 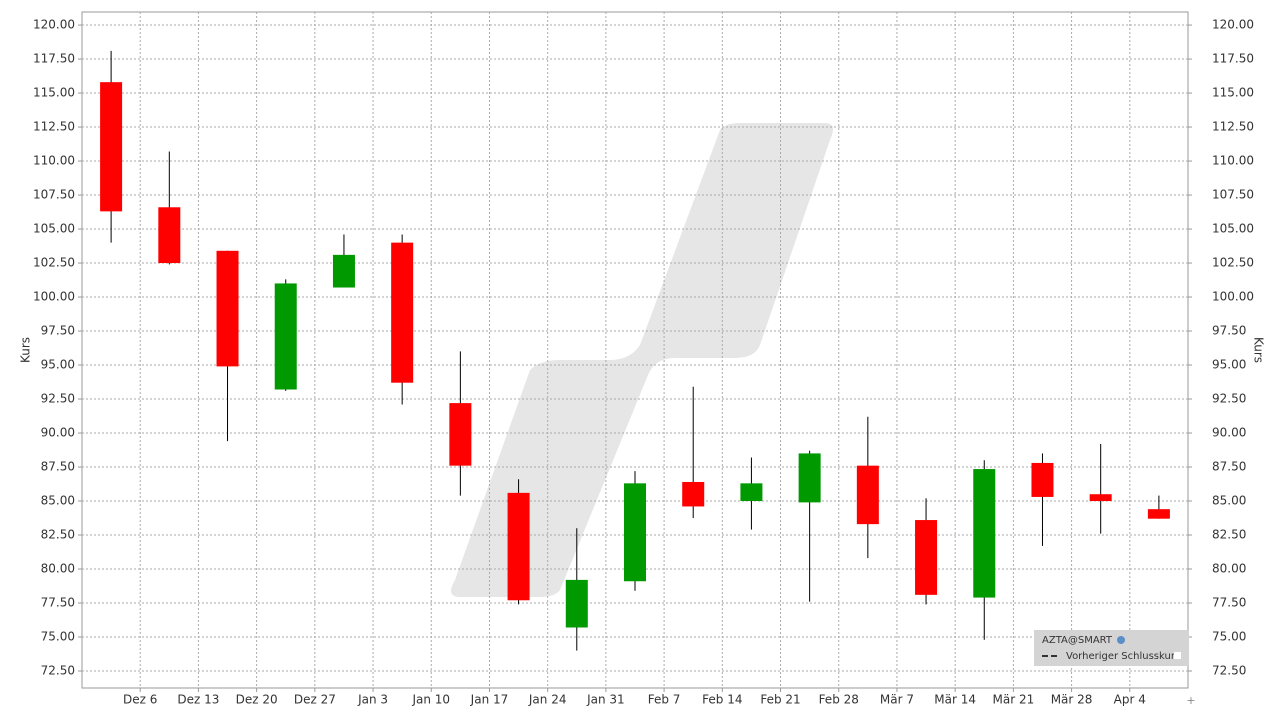 What do you see at coordinates (1233, 263) in the screenshot?
I see `y2-tick-label: 102.50` at bounding box center [1233, 263].